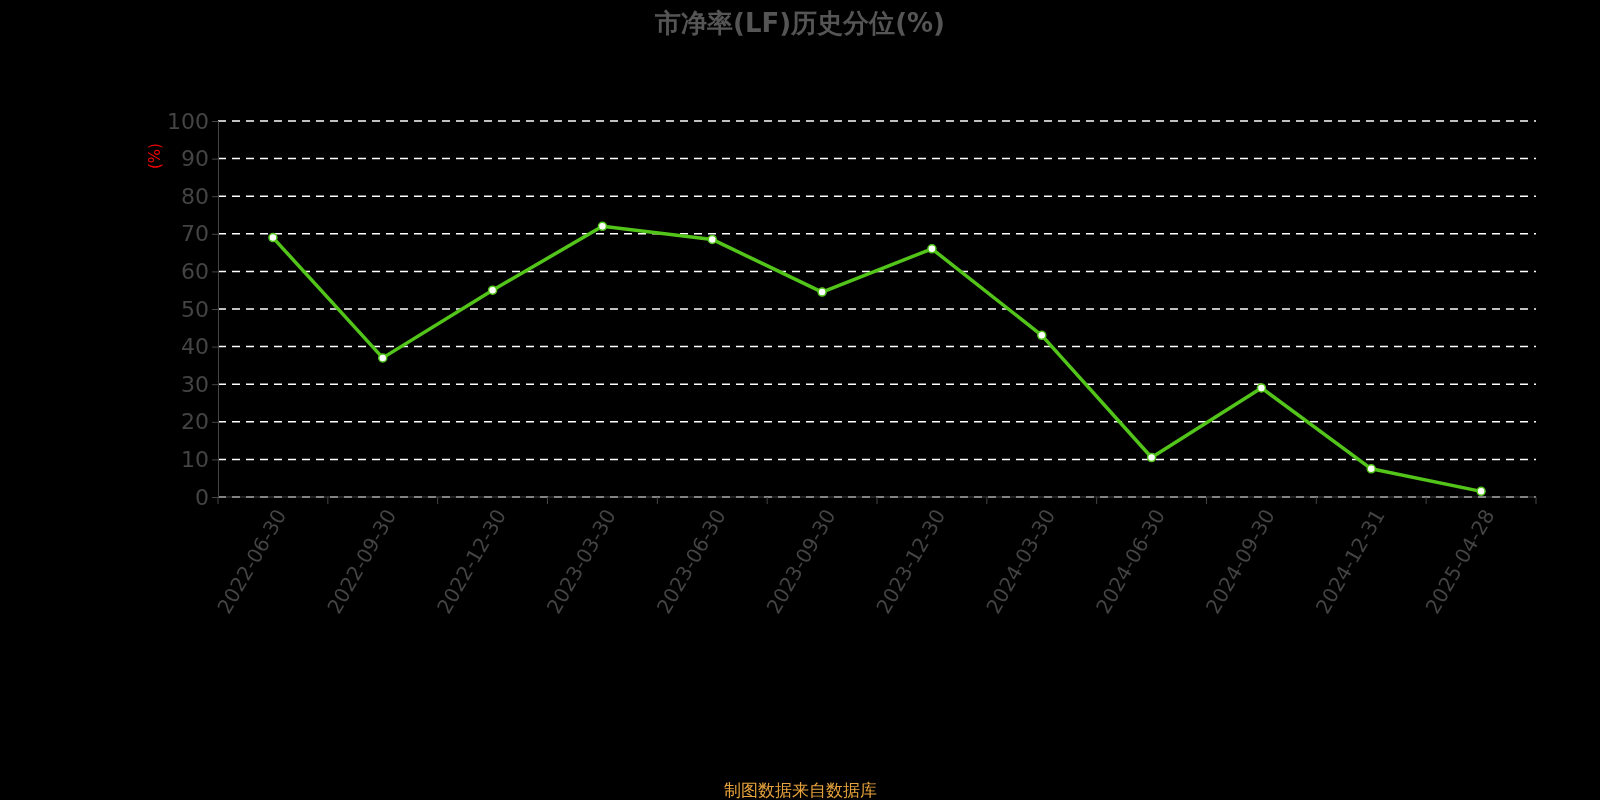 The height and width of the screenshot is (800, 1600). Describe the element at coordinates (799, 23) in the screenshot. I see `chart-title: 市净率(LF)历史分位(%)` at that location.